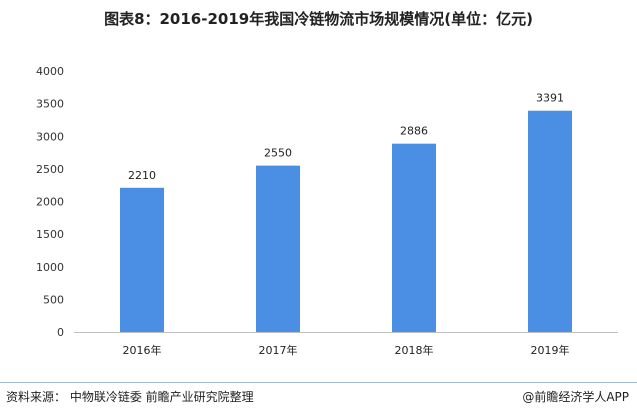 The height and width of the screenshot is (418, 637). What do you see at coordinates (278, 350) in the screenshot?
I see `x-tick-label: 2017年` at bounding box center [278, 350].